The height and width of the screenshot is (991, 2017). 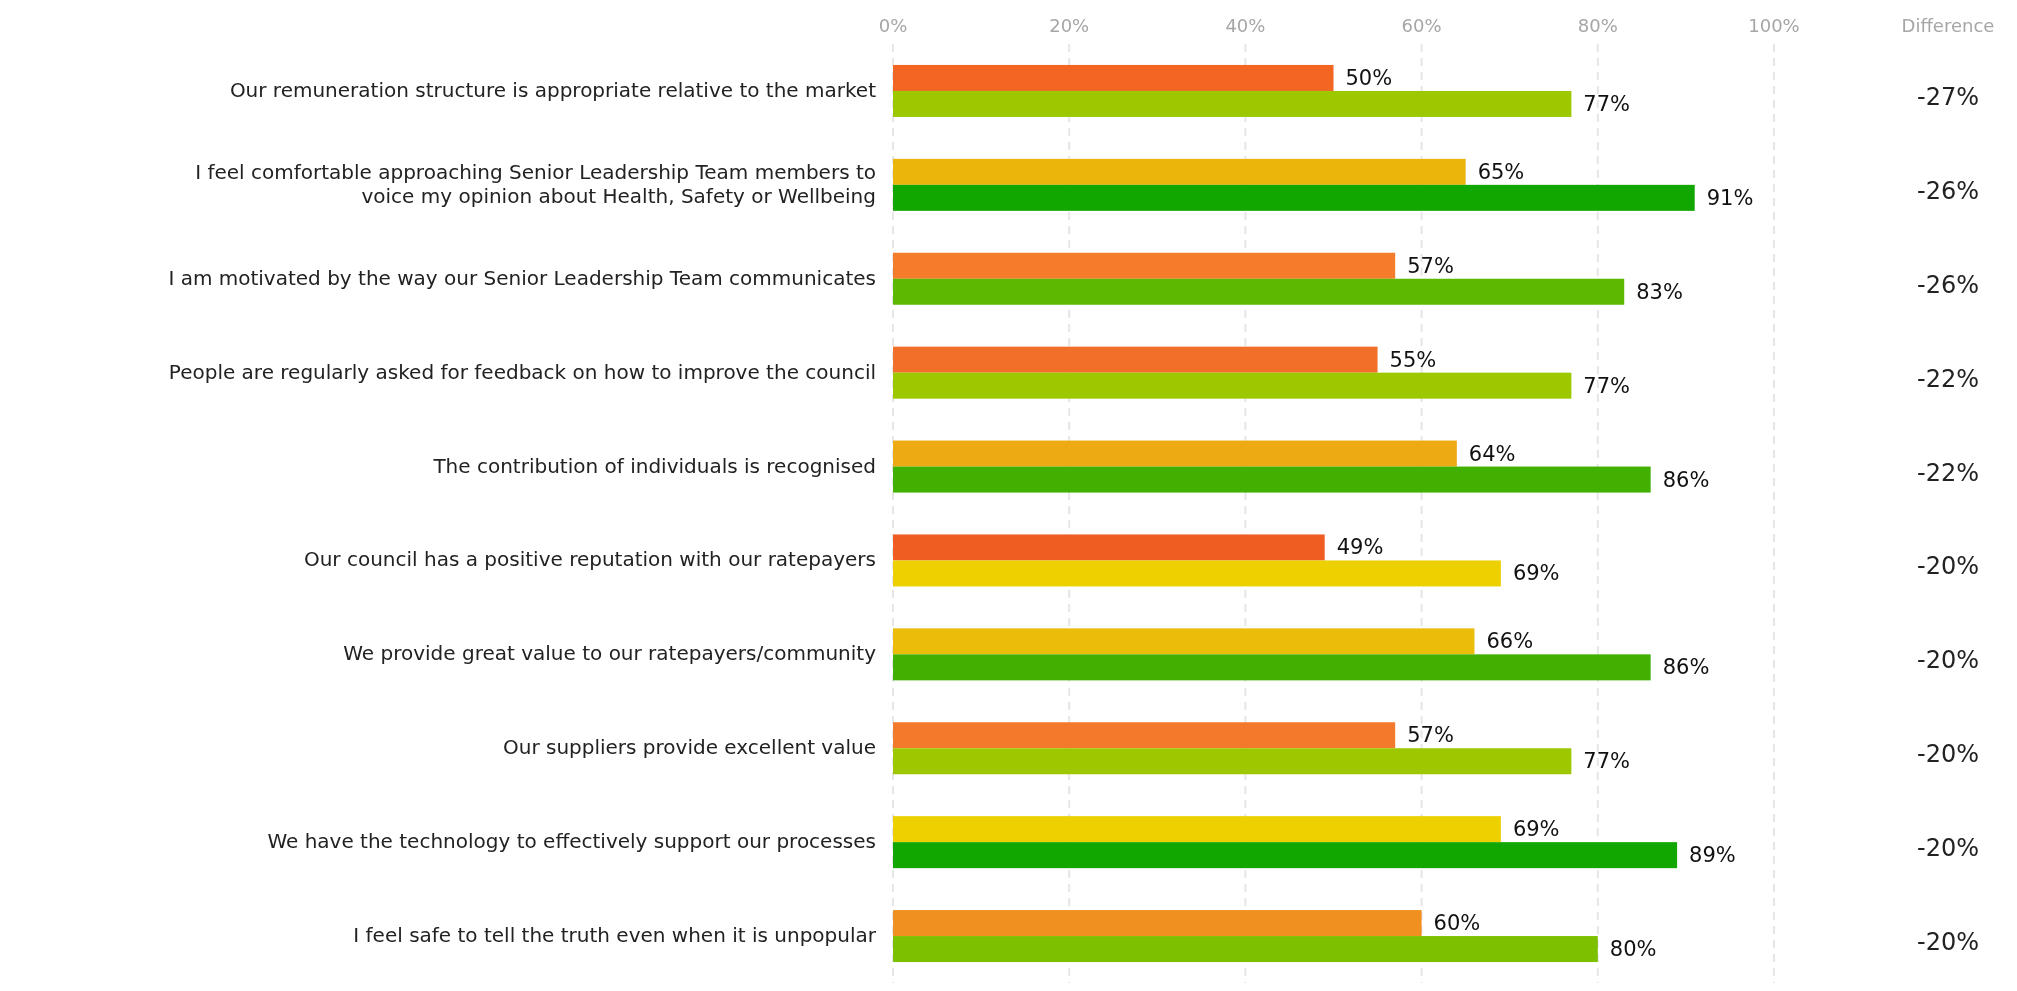 I want to click on data-label: 91%, so click(x=1730, y=197).